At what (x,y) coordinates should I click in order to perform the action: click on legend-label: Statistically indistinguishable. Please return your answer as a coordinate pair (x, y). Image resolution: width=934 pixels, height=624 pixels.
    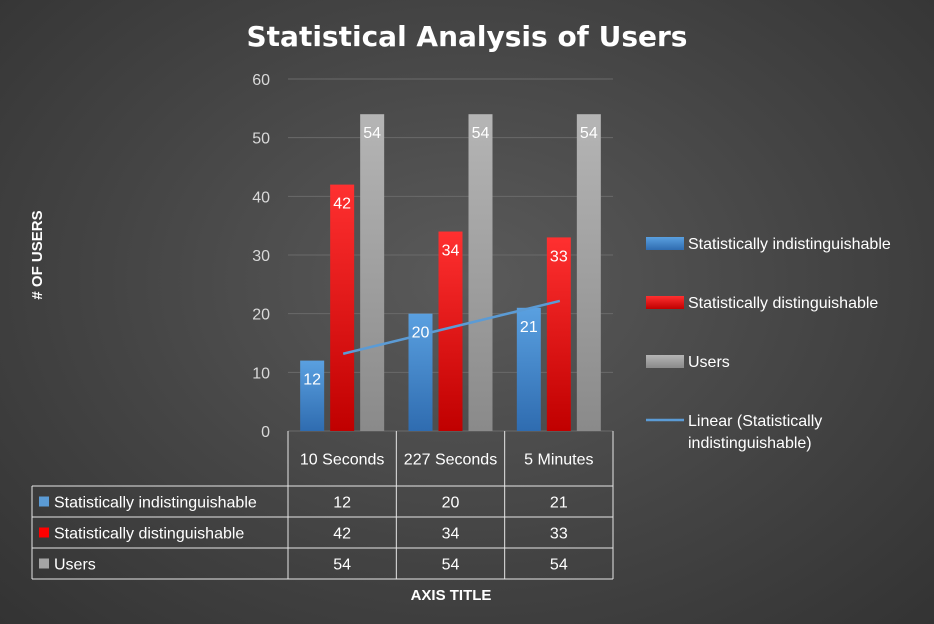
    Looking at the image, I should click on (789, 244).